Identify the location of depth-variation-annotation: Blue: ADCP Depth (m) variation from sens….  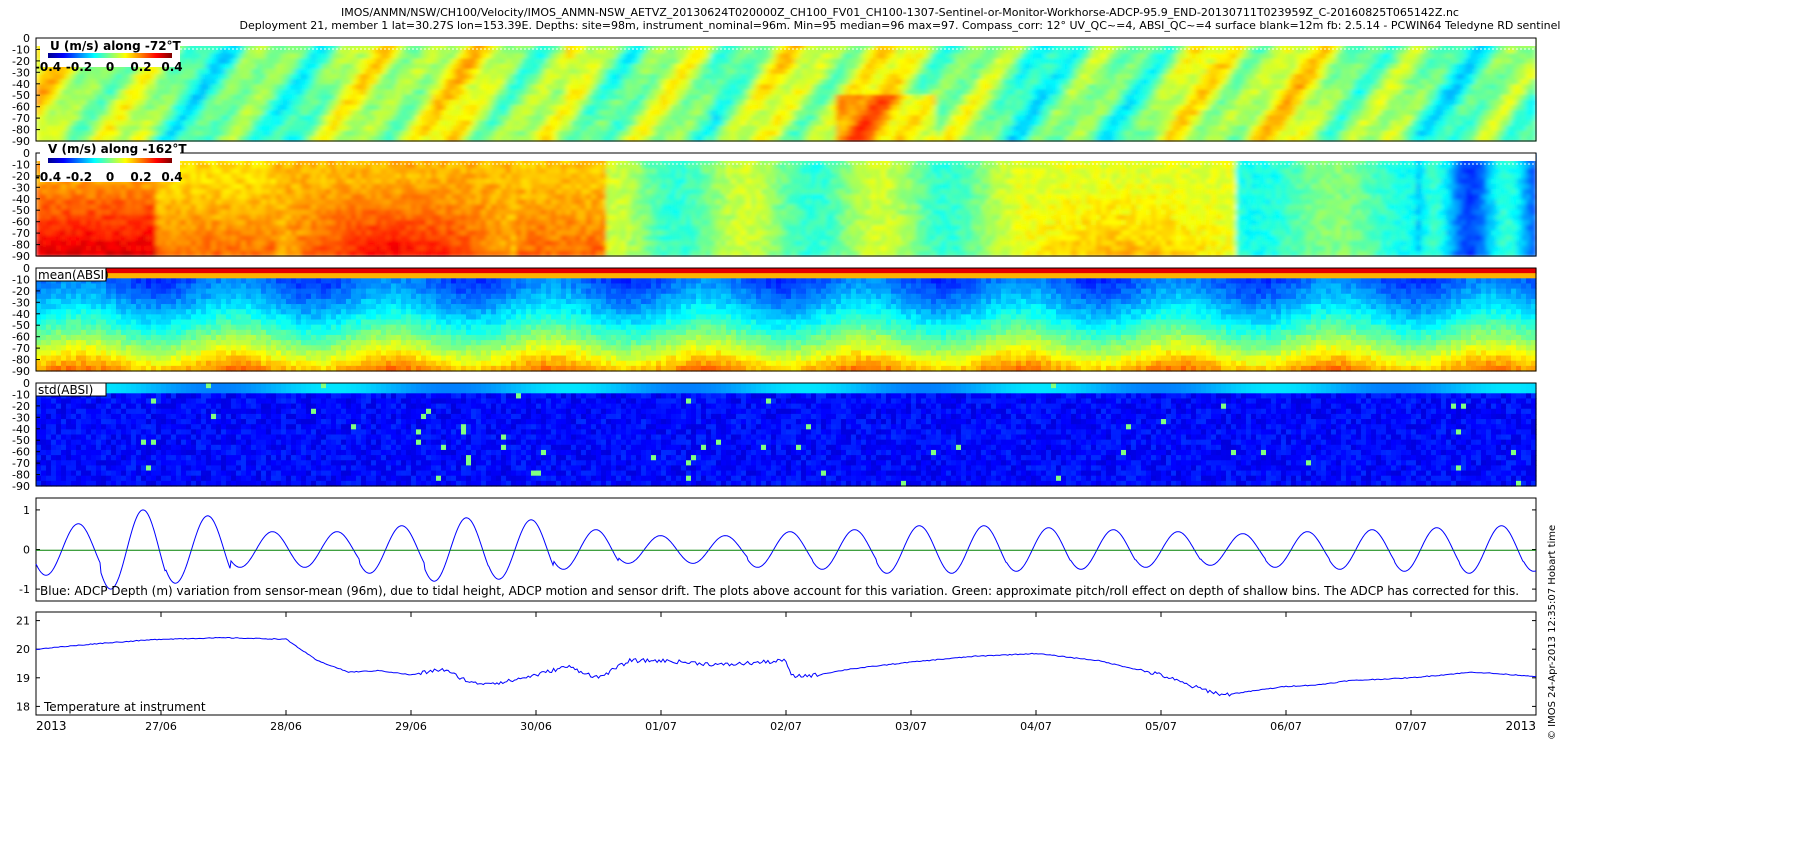
(779, 591).